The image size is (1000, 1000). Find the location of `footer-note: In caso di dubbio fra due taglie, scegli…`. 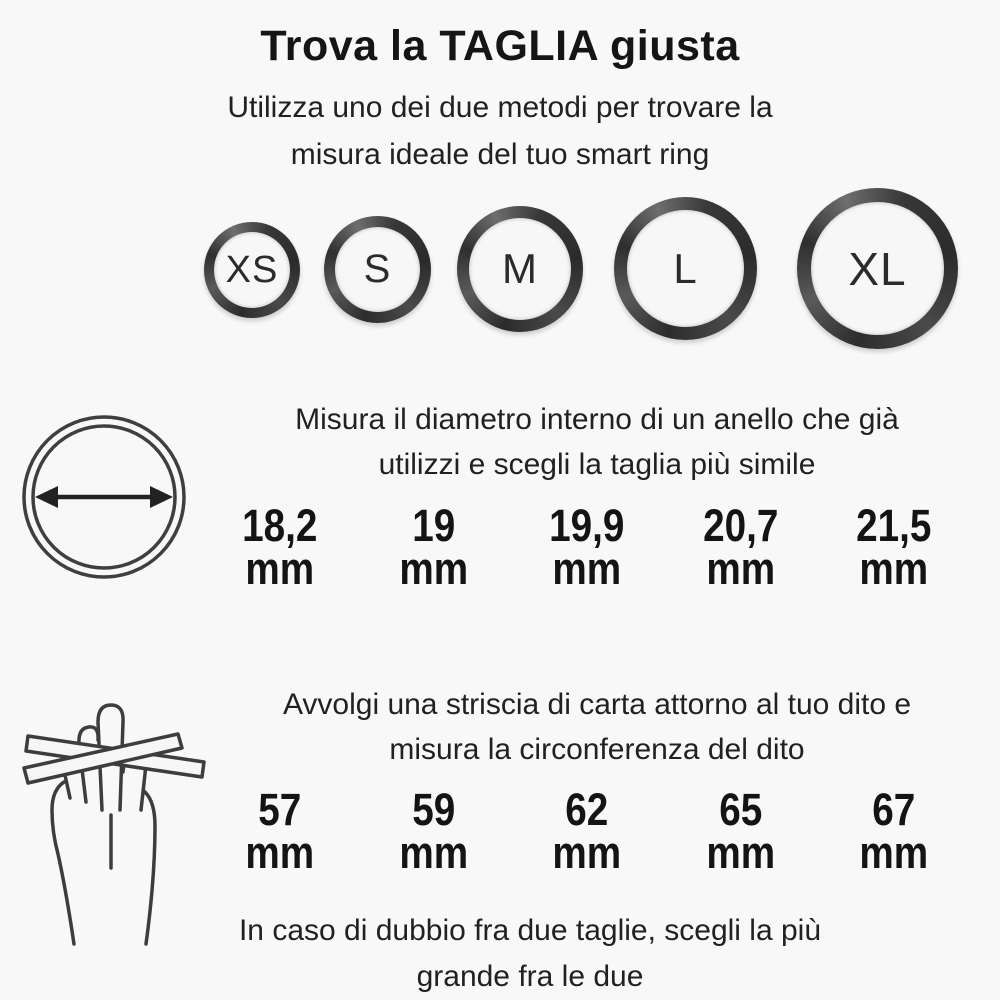

footer-note: In caso di dubbio fra due taglie, scegli… is located at coordinates (530, 954).